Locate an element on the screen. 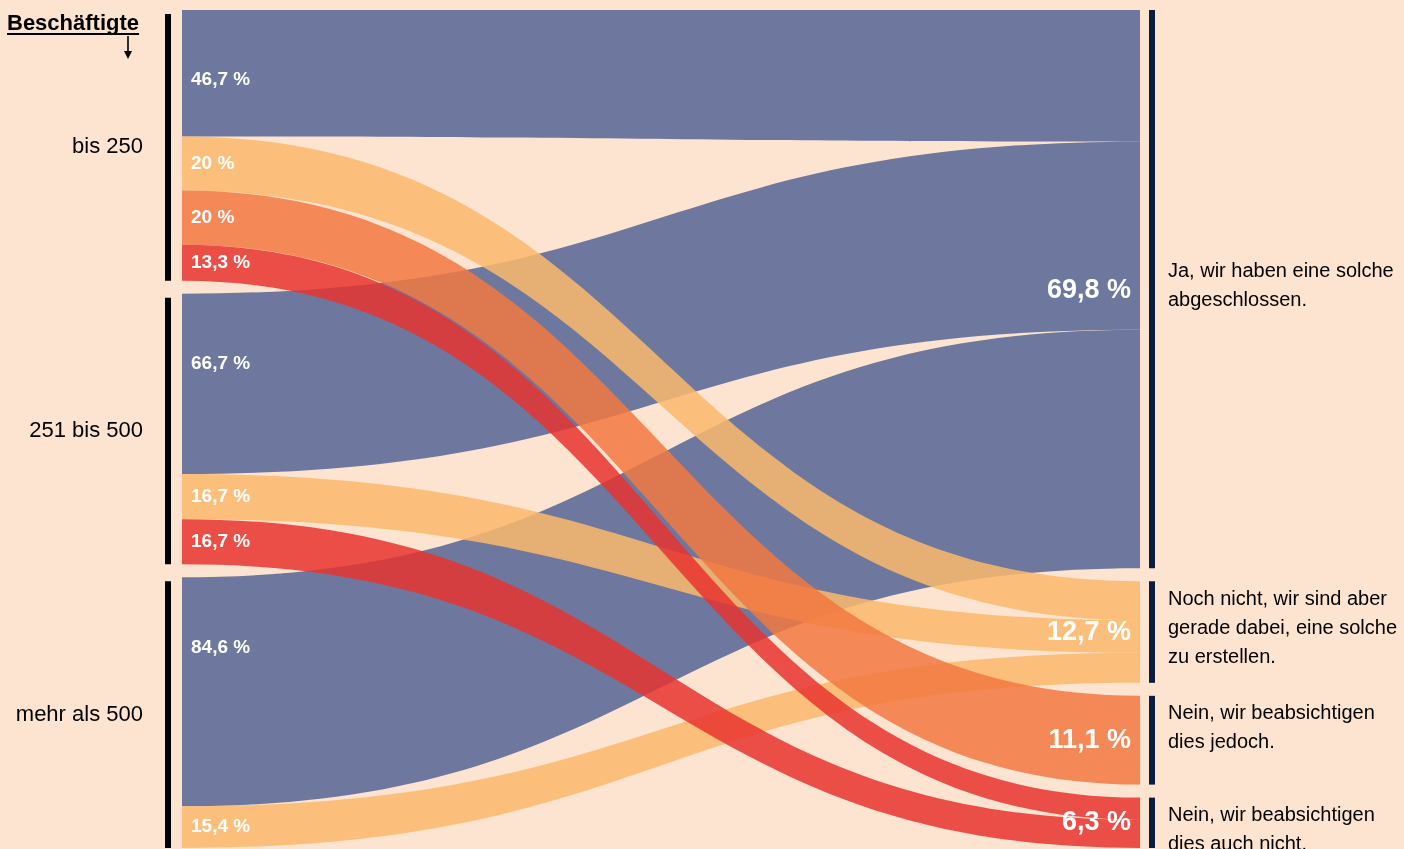  text: 11,1 % is located at coordinates (1089, 738).